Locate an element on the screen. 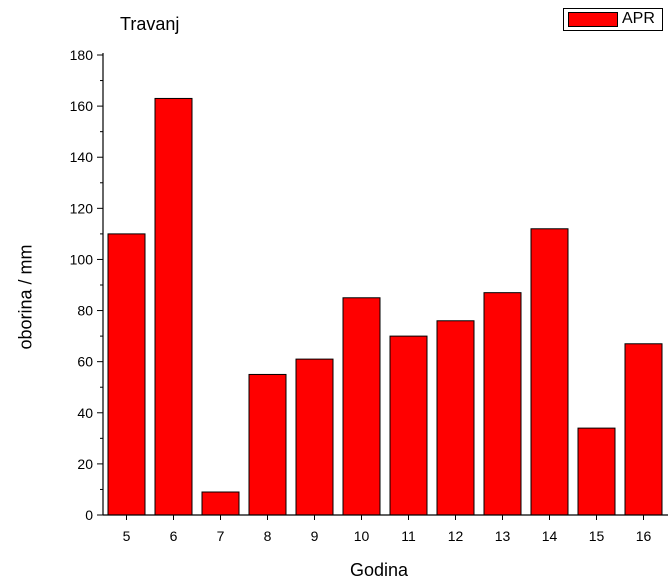  x-tick-label-11: 11 is located at coordinates (408, 536).